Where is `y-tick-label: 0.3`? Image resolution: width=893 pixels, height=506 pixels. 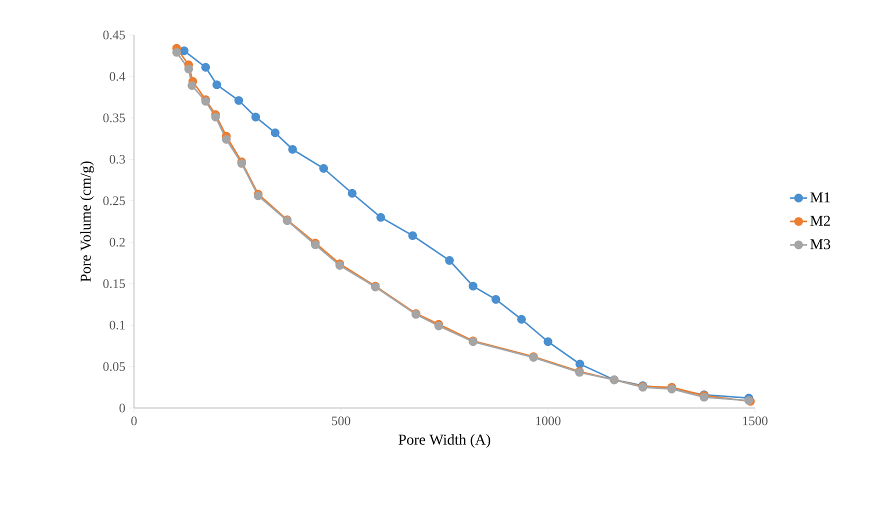 y-tick-label: 0.3 is located at coordinates (117, 159).